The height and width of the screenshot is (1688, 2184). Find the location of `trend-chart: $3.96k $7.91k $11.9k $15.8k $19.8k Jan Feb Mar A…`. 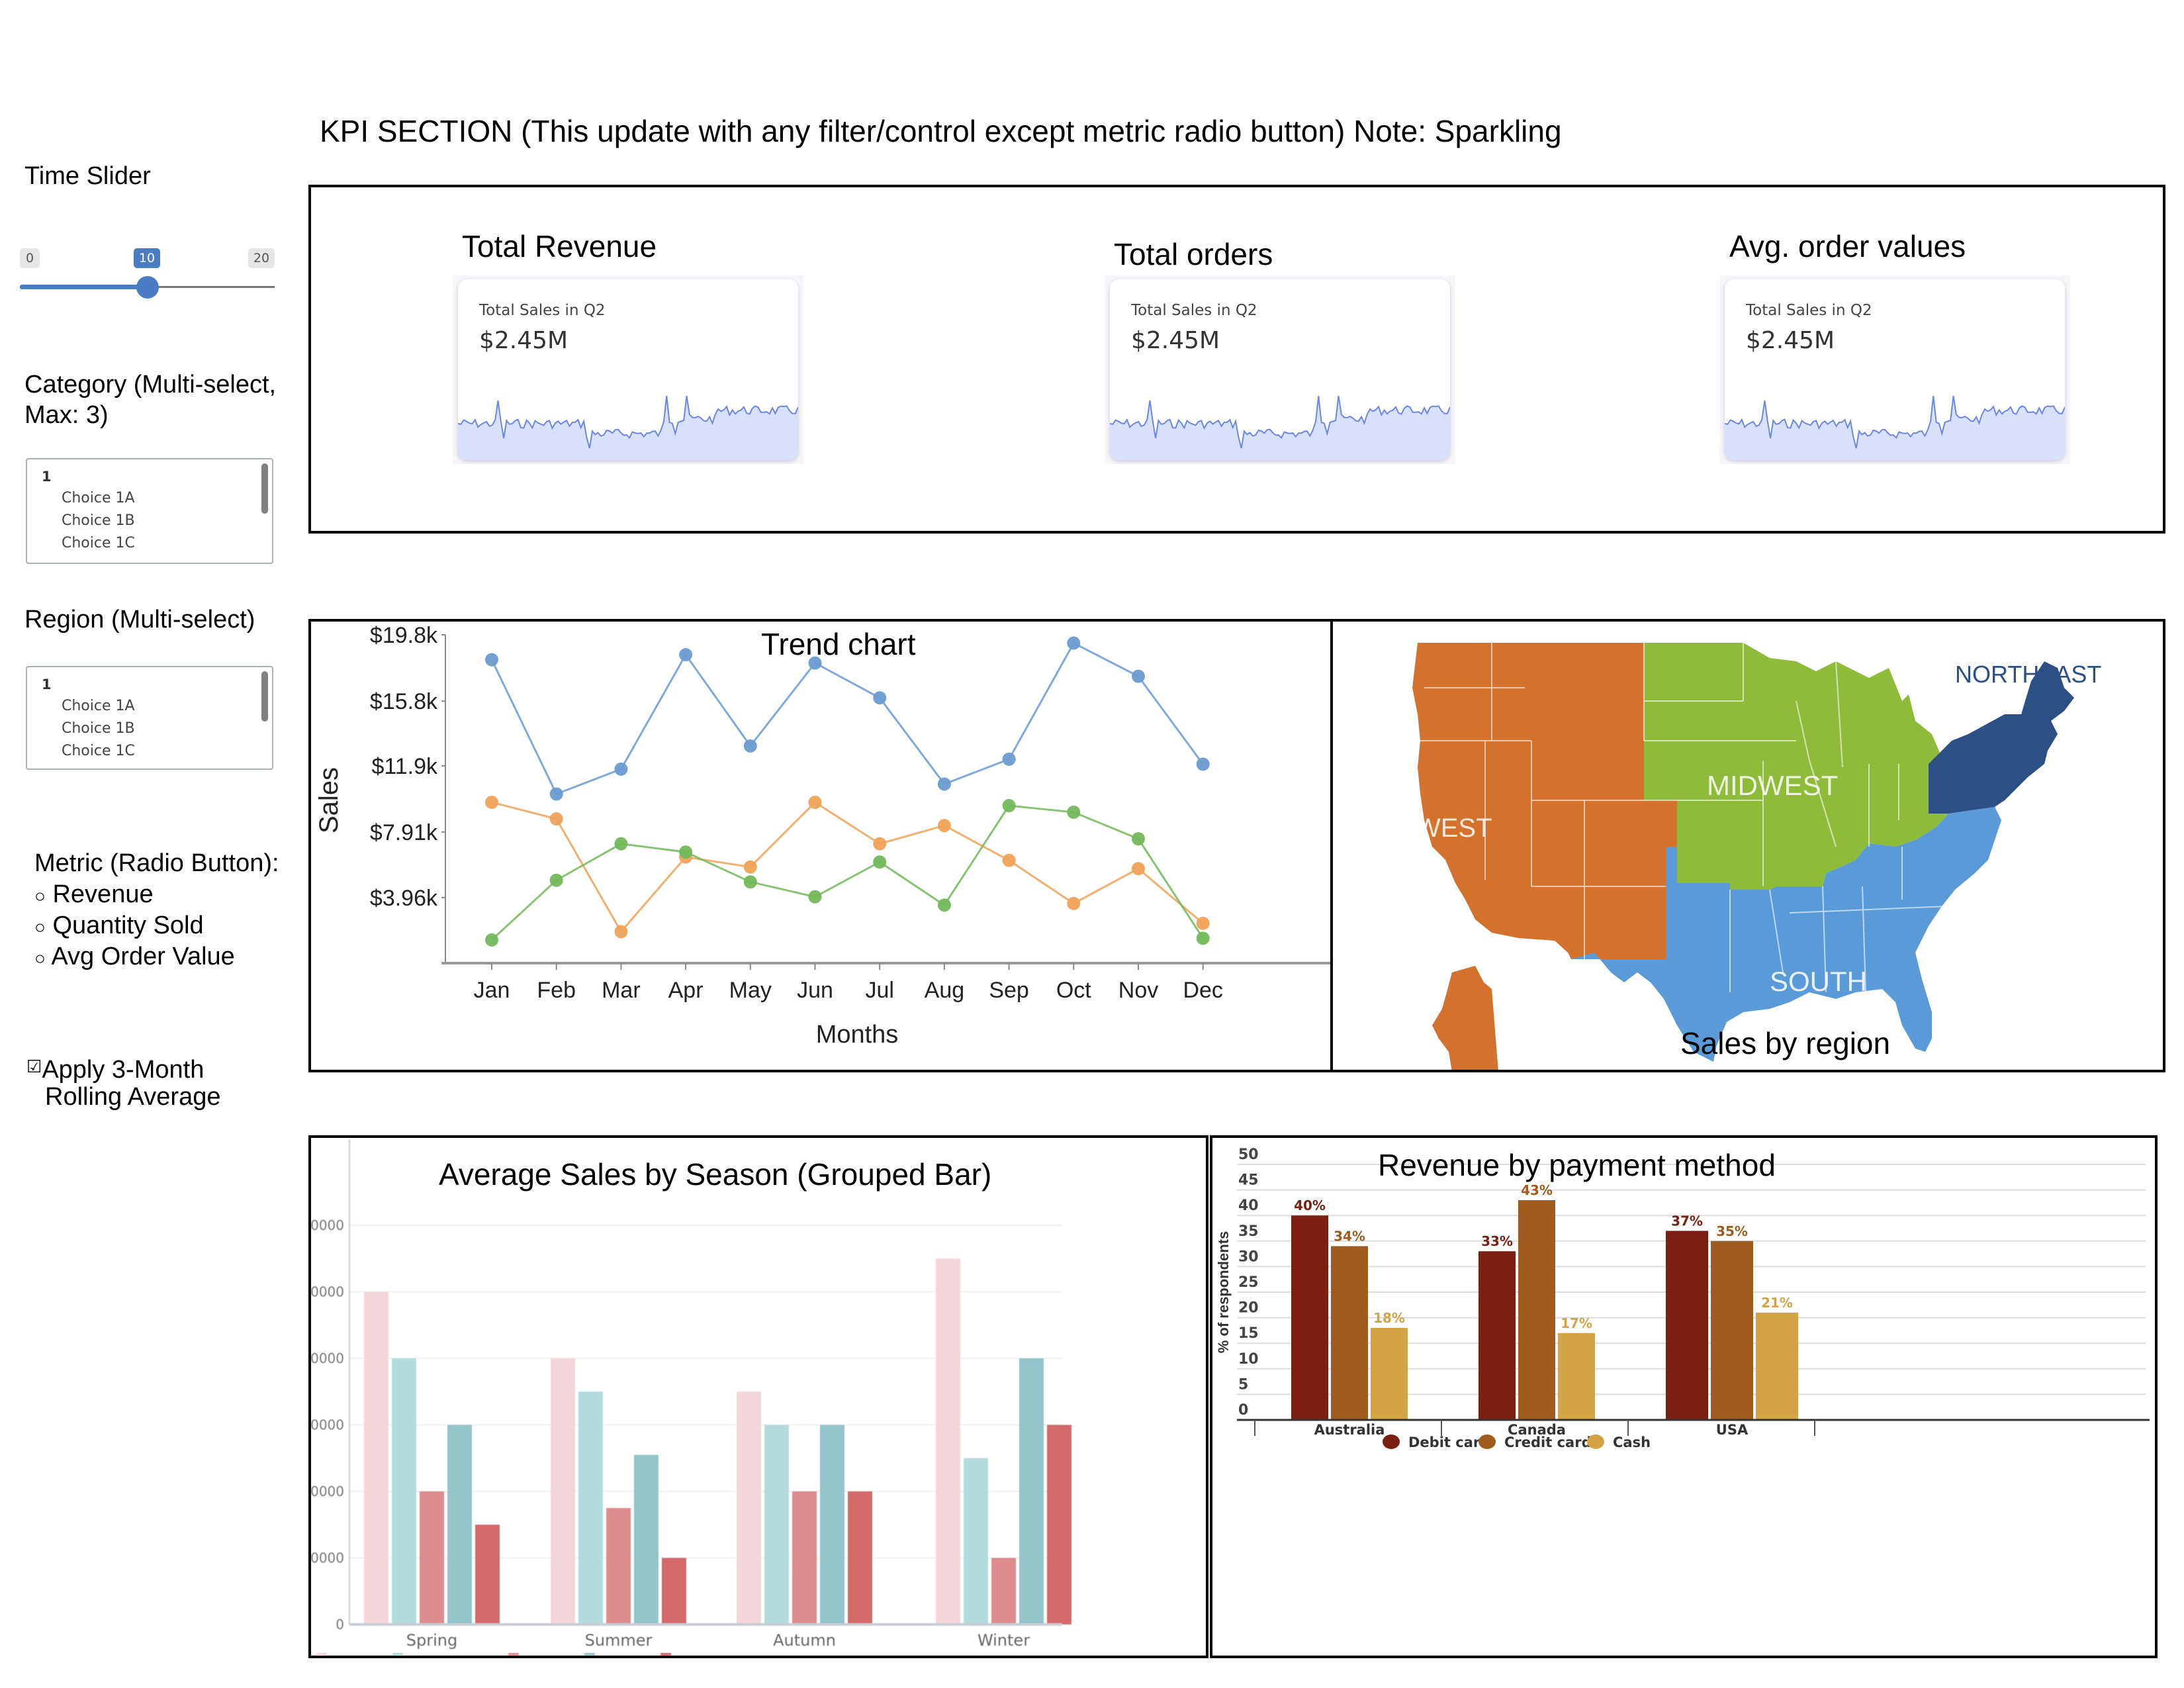

trend-chart: $3.96k $7.91k $11.9k $15.8k $19.8k Jan Feb Mar A… is located at coordinates (822, 836).